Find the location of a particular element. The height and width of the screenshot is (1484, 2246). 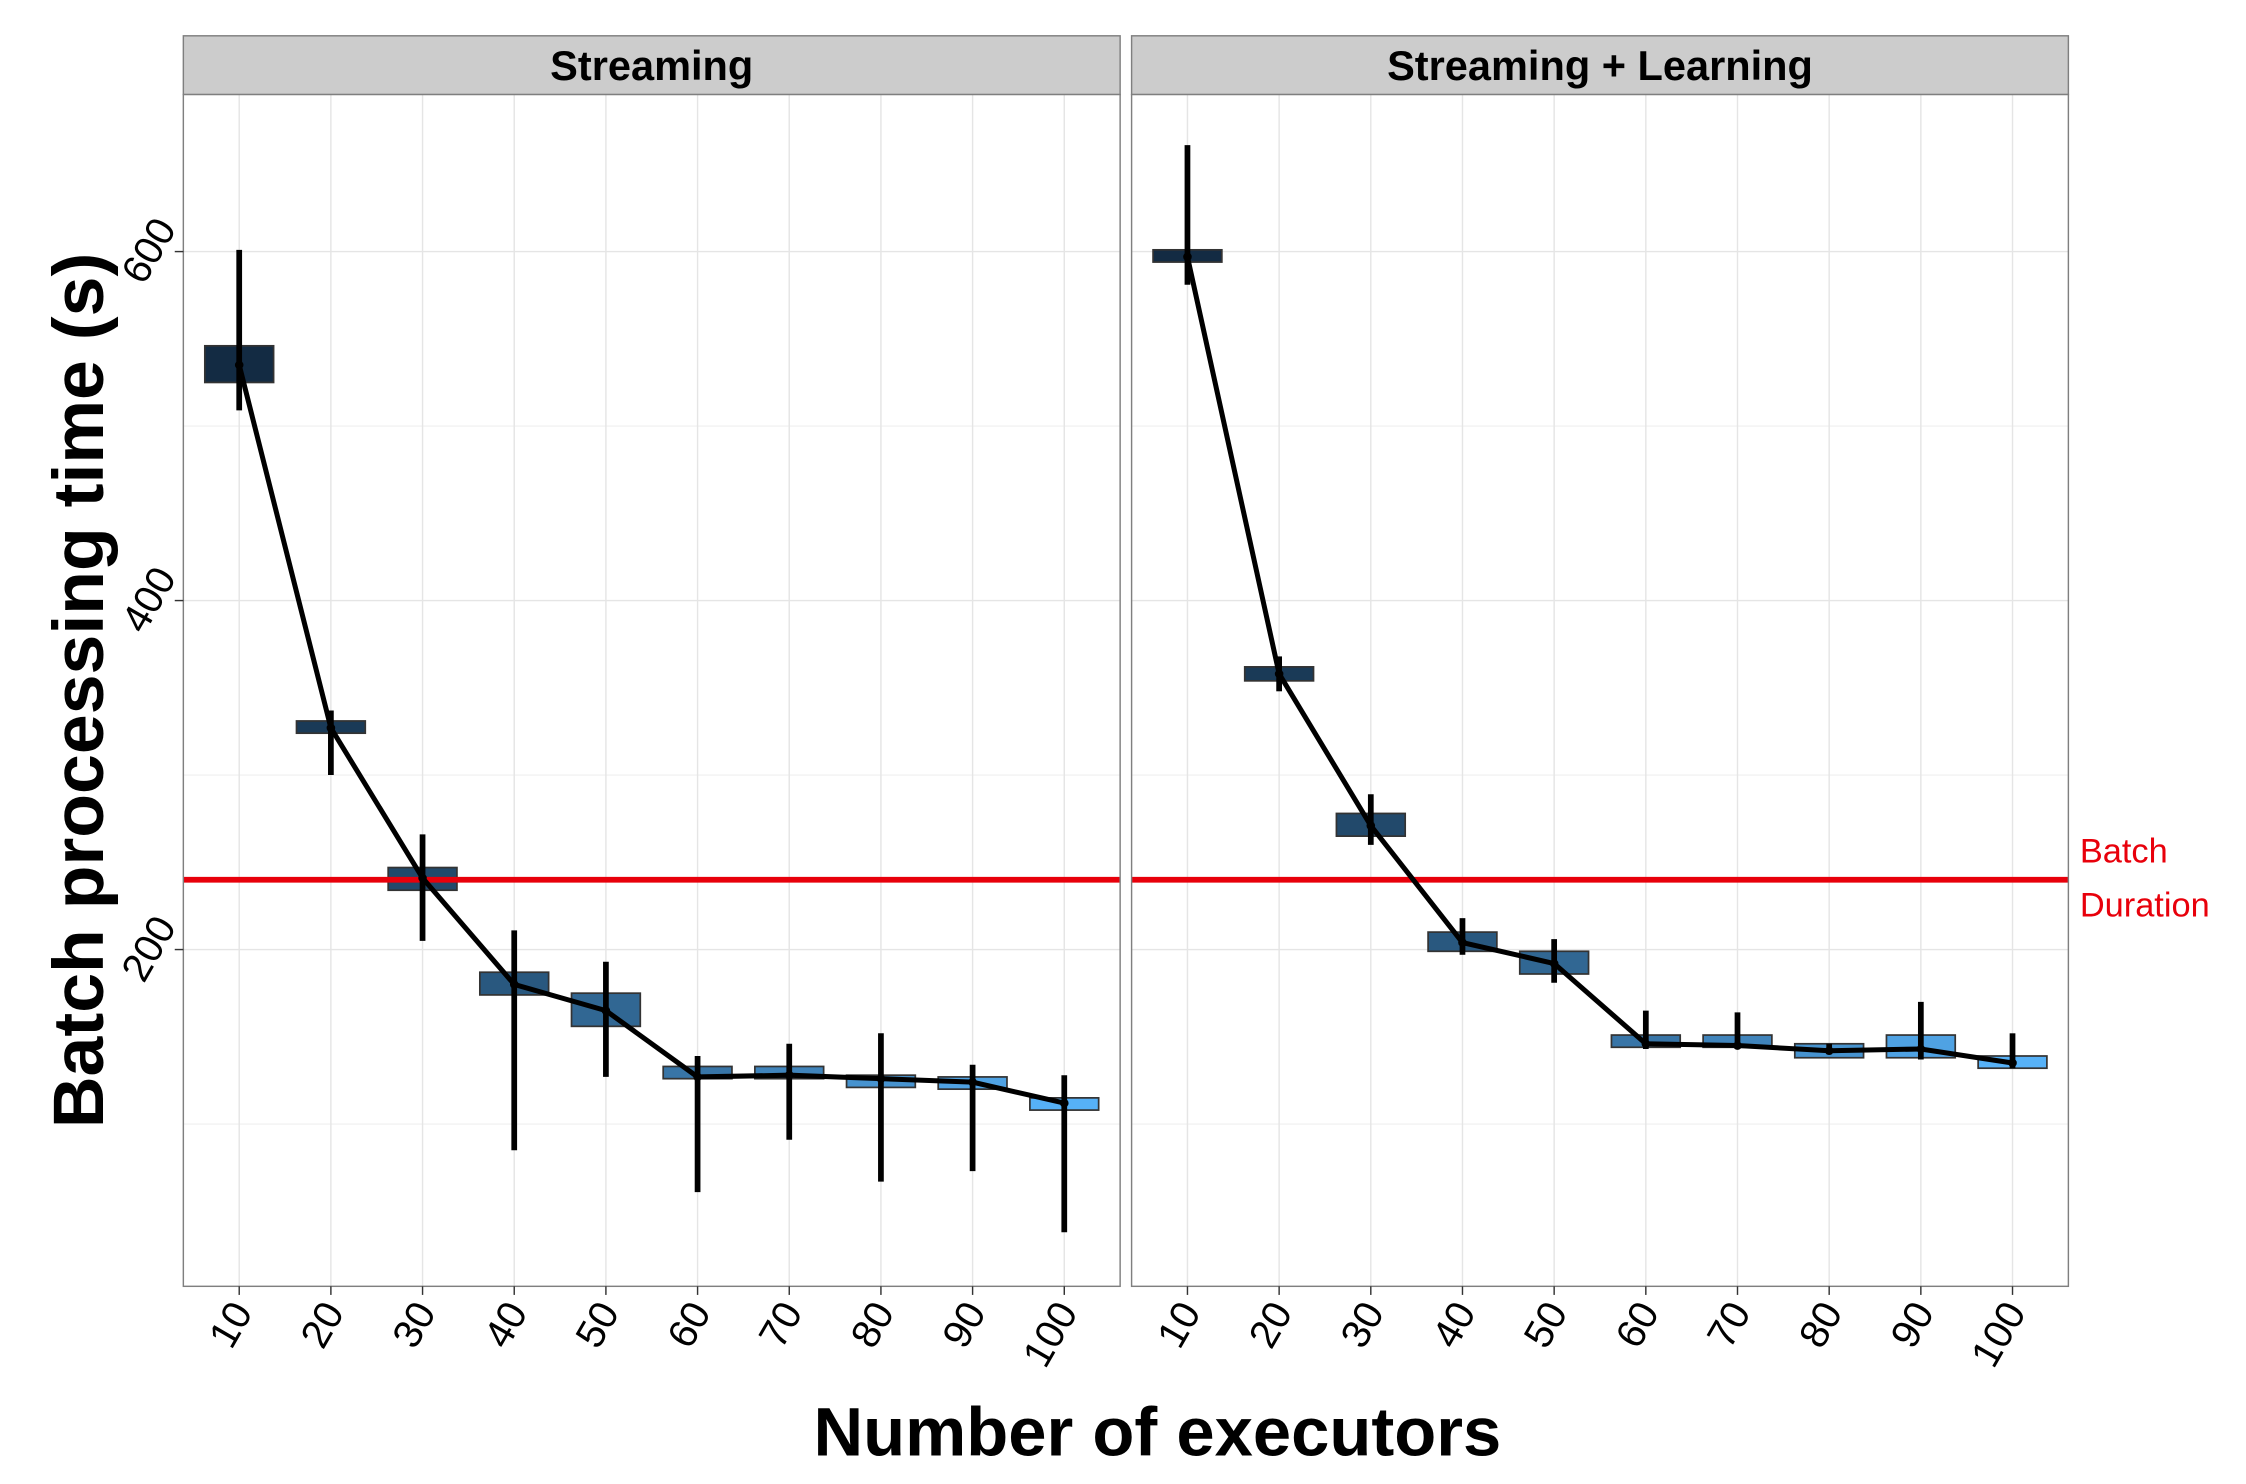

y-tick-label: 200 is located at coordinates (149, 949).